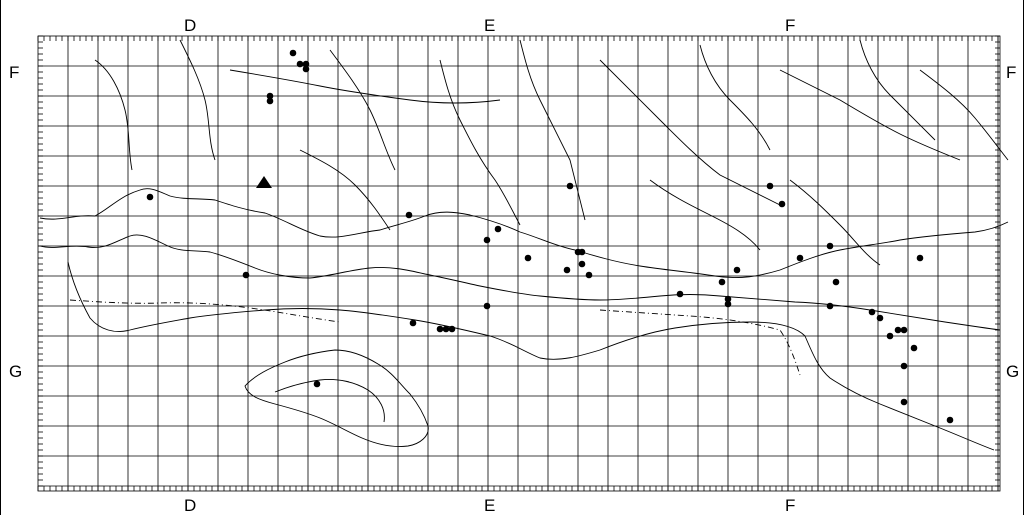  What do you see at coordinates (1013, 371) in the screenshot?
I see `grid-label-right-g: G` at bounding box center [1013, 371].